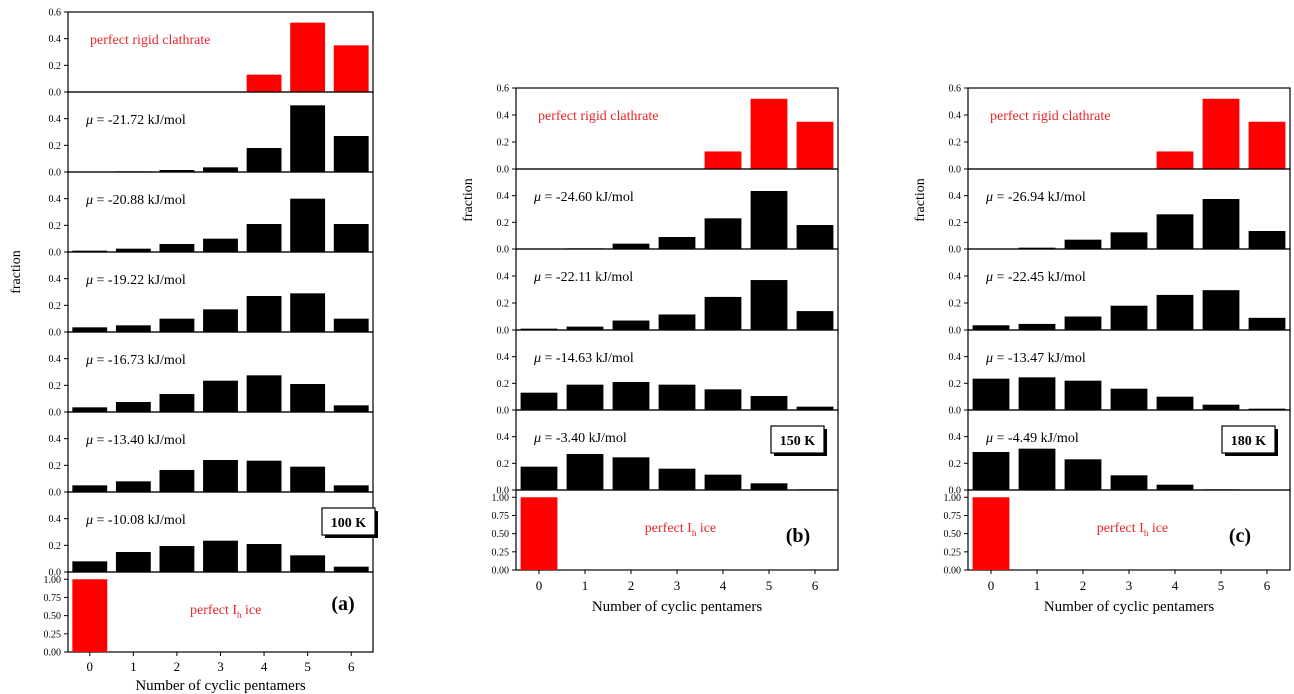 This screenshot has height=694, width=1294. What do you see at coordinates (1120, 373) in the screenshot?
I see `panel-c-3: 0.0 0.2 0.4 μ = -13.47 kJ/mol` at bounding box center [1120, 373].